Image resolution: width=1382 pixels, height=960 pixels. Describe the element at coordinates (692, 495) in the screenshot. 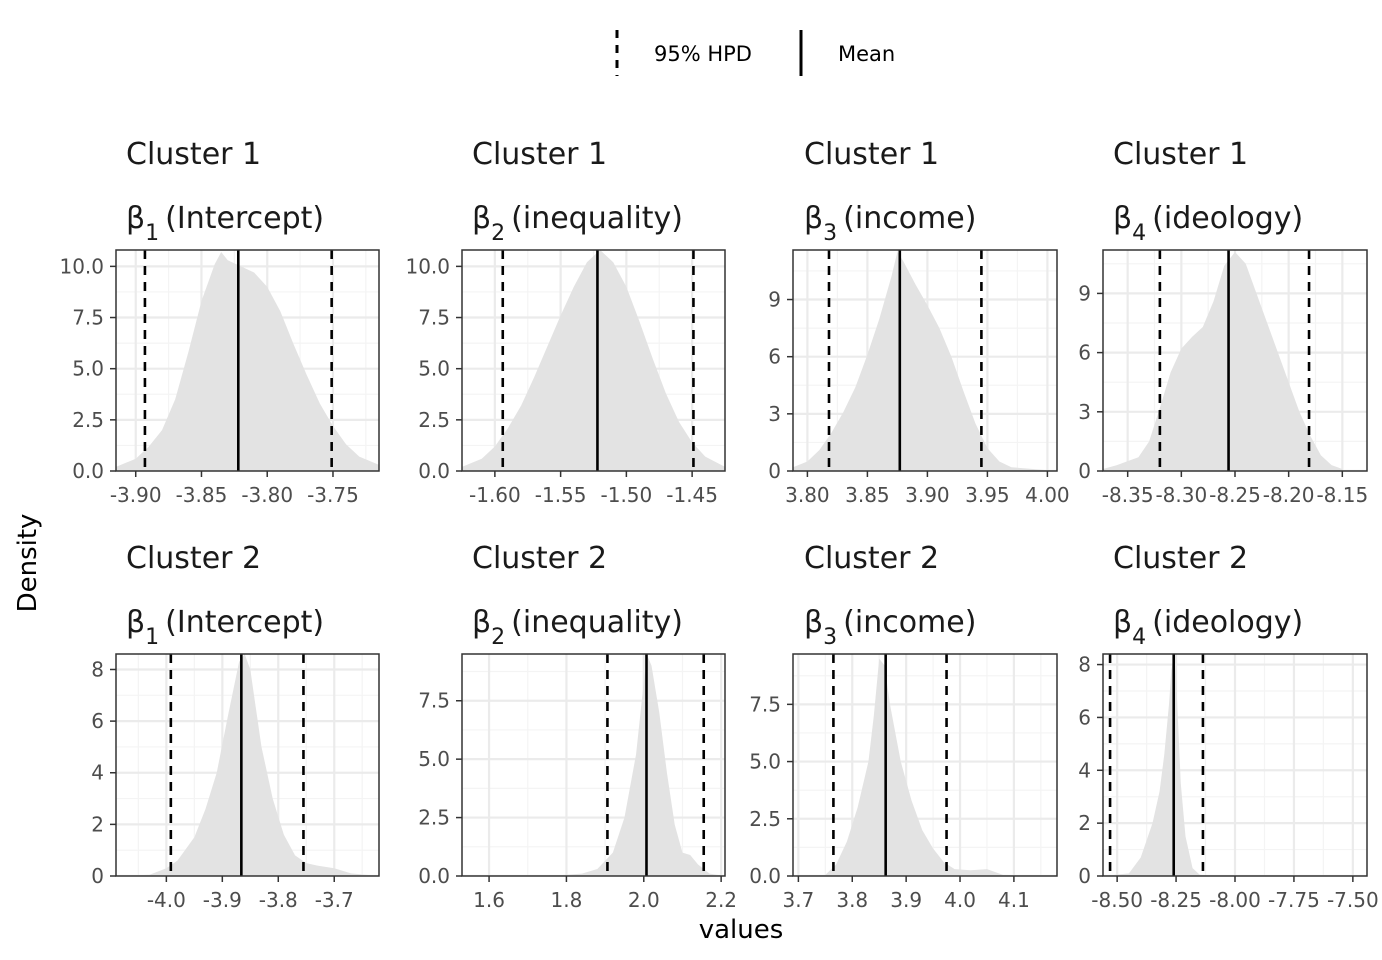

I see `x-tick-label: -1.45` at that location.